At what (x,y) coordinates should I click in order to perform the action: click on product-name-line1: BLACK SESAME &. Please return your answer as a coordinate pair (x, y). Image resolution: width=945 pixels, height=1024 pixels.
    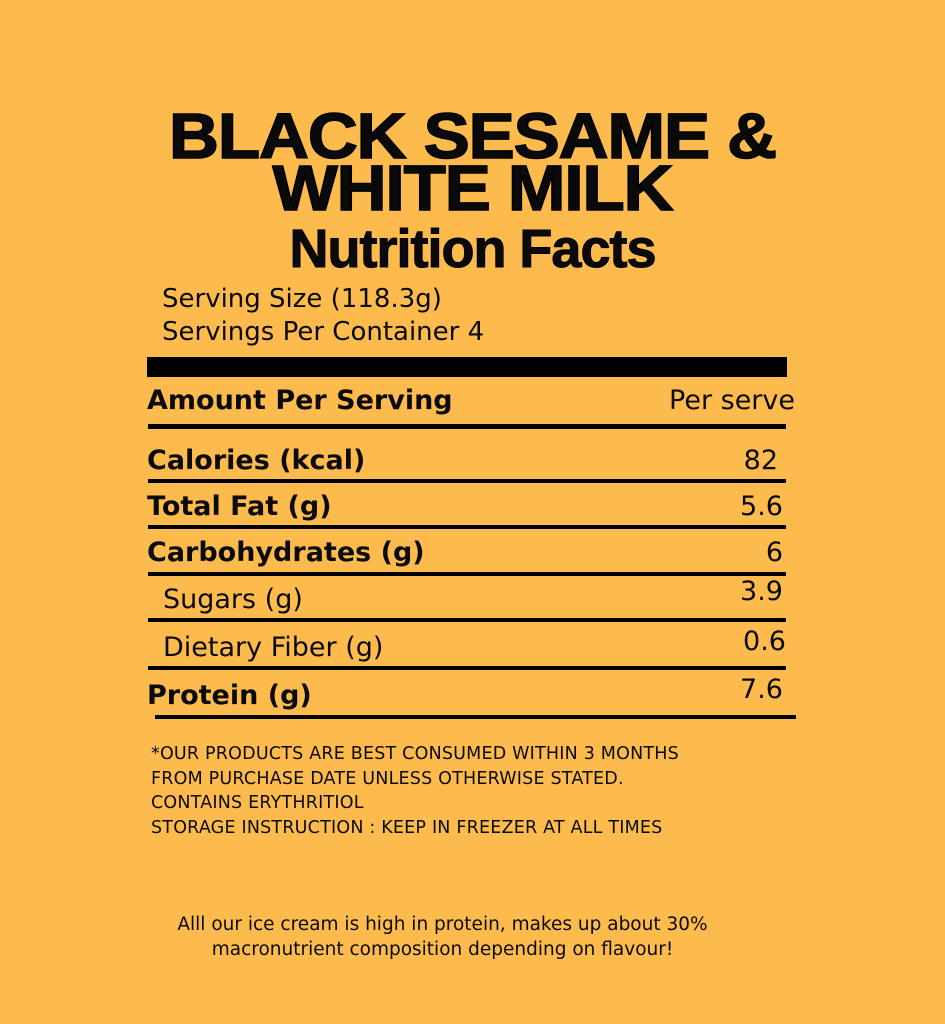
    Looking at the image, I should click on (473, 136).